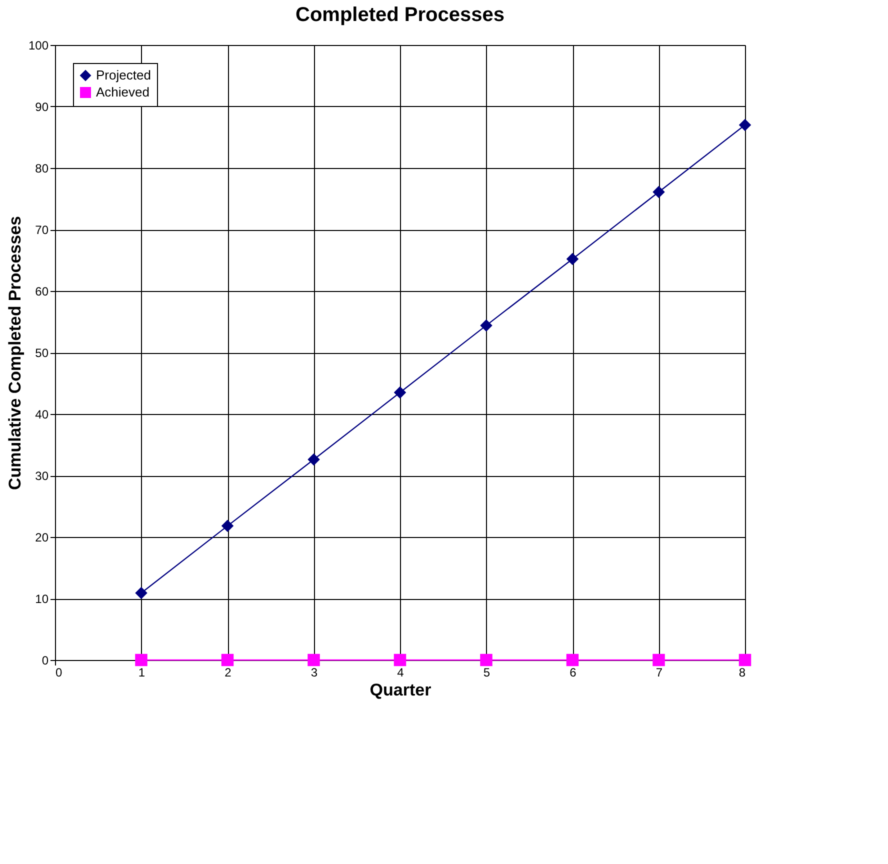  I want to click on y-tick-label: 100, so click(38, 45).